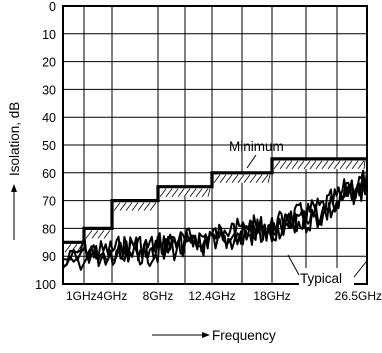  What do you see at coordinates (52, 7) in the screenshot?
I see `y-tick-label: 0` at bounding box center [52, 7].